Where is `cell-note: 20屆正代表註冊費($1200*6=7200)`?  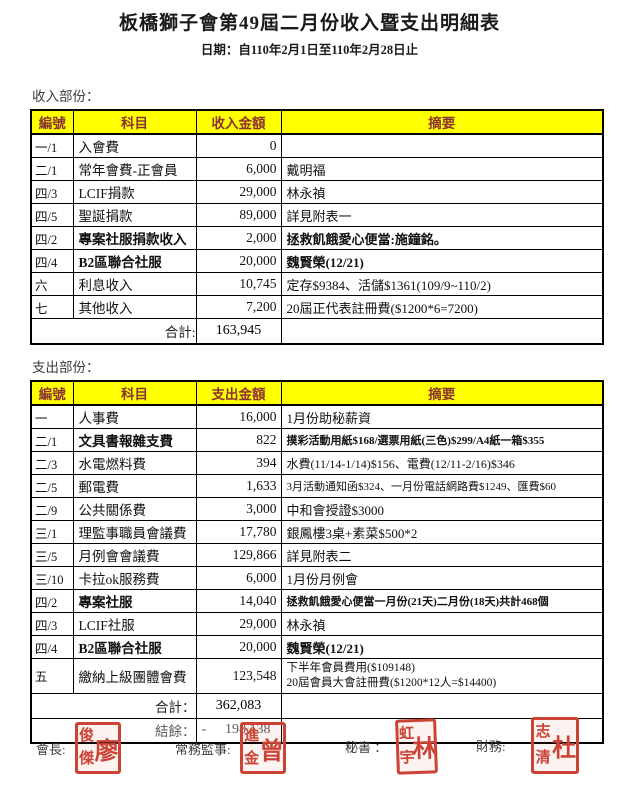 cell-note: 20屆正代表註冊費($1200*6=7200) is located at coordinates (442, 307).